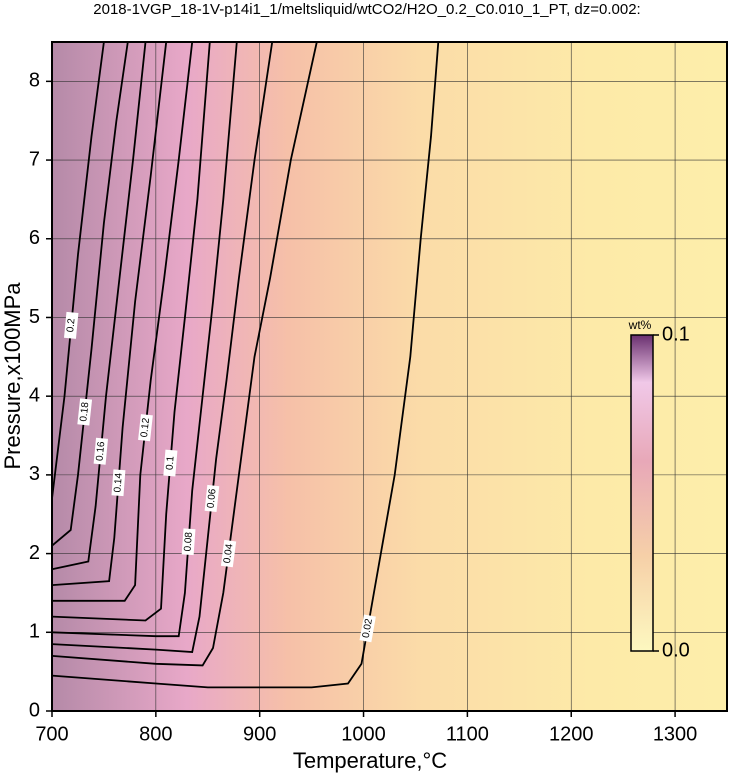 The image size is (734, 776). What do you see at coordinates (155, 734) in the screenshot?
I see `x-tick-label: 800` at bounding box center [155, 734].